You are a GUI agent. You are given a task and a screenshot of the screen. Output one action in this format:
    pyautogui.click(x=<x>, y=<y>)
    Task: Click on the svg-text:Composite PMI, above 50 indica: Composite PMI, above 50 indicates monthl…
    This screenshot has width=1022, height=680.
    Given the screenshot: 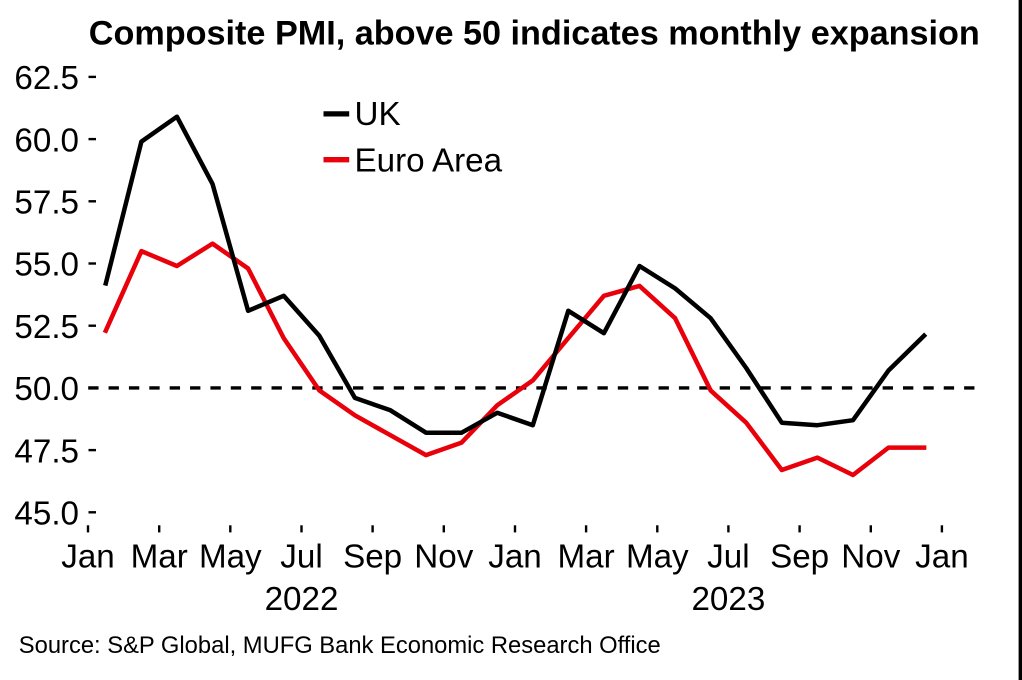 What is the action you would take?
    pyautogui.click(x=534, y=33)
    